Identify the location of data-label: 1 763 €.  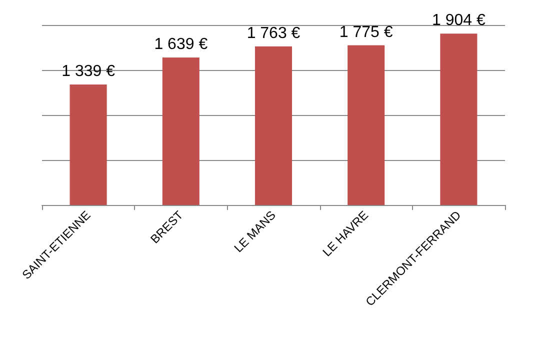
(273, 33).